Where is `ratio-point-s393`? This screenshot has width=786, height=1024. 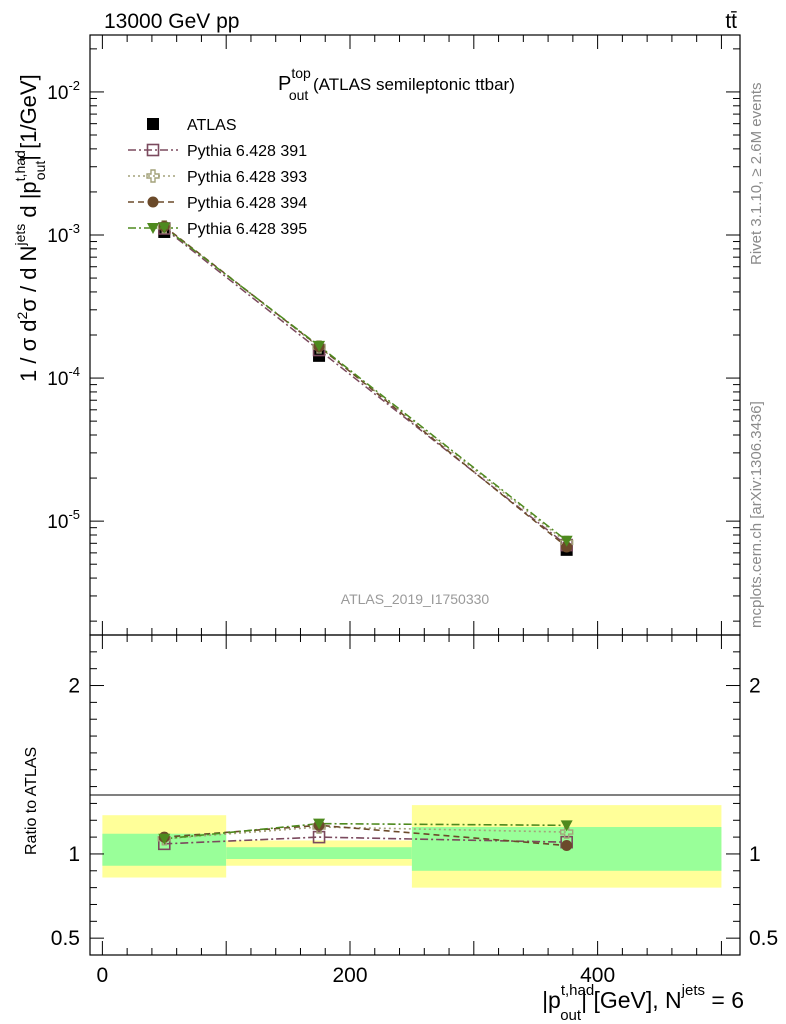
ratio-point-s393 is located at coordinates (566, 832).